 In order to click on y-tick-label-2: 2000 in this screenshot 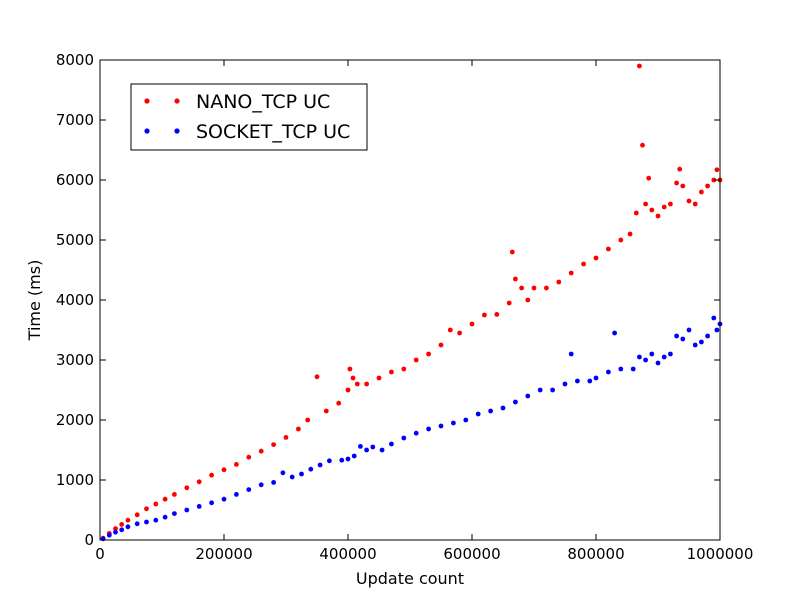, I will do `click(75, 420)`.